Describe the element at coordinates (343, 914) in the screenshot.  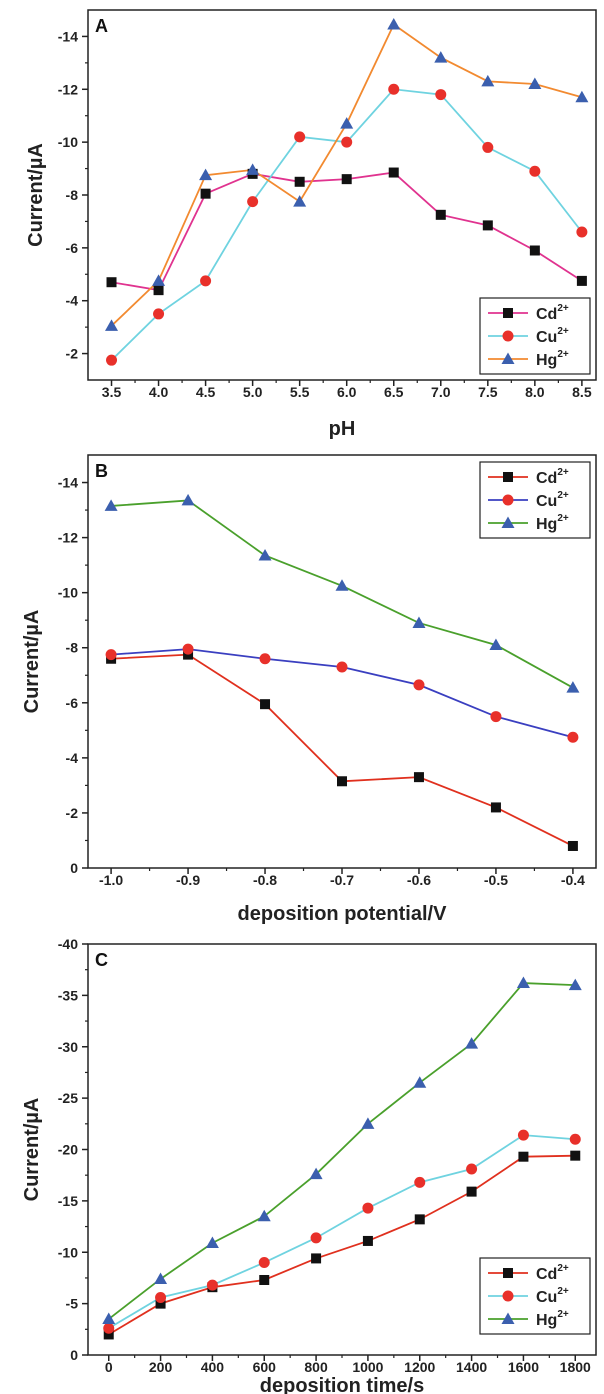
I see `x-axis-label: deposition potential/V` at that location.